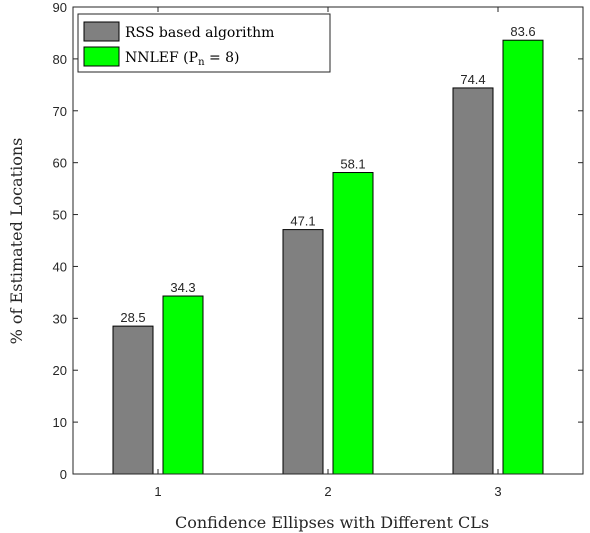 The image size is (590, 533). What do you see at coordinates (60, 422) in the screenshot?
I see `y-tick-label-10: 10` at bounding box center [60, 422].